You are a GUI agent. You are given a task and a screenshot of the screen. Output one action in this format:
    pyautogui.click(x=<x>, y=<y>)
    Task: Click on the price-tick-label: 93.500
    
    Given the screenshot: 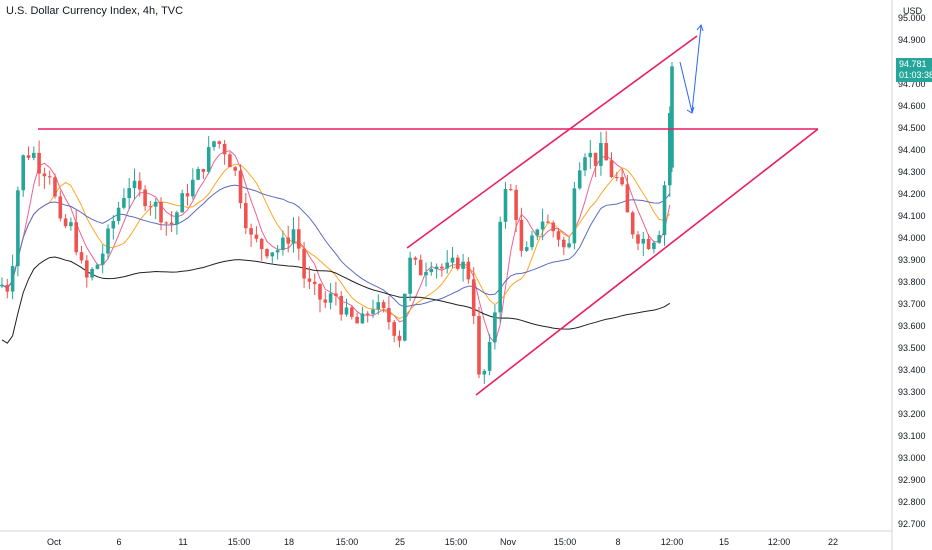 What is the action you would take?
    pyautogui.click(x=912, y=348)
    